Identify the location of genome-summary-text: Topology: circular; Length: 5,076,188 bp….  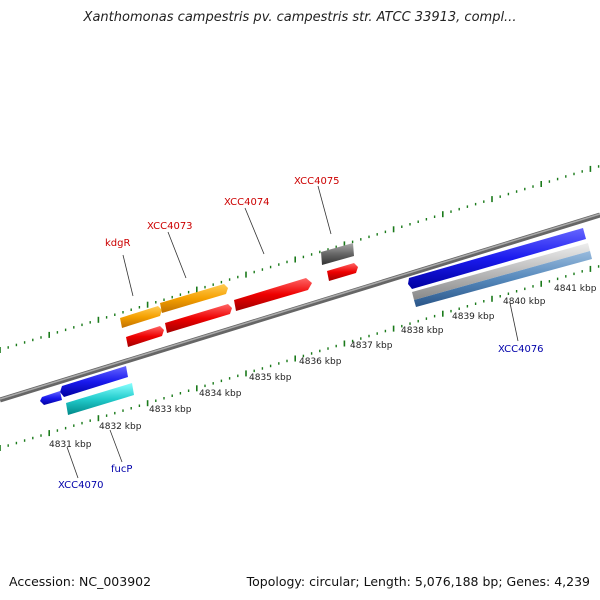
(418, 581).